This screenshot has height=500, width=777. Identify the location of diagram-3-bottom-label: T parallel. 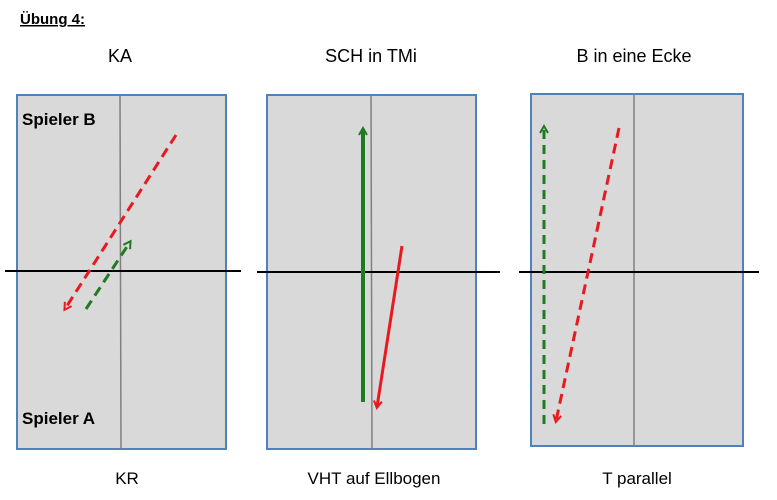
(637, 478).